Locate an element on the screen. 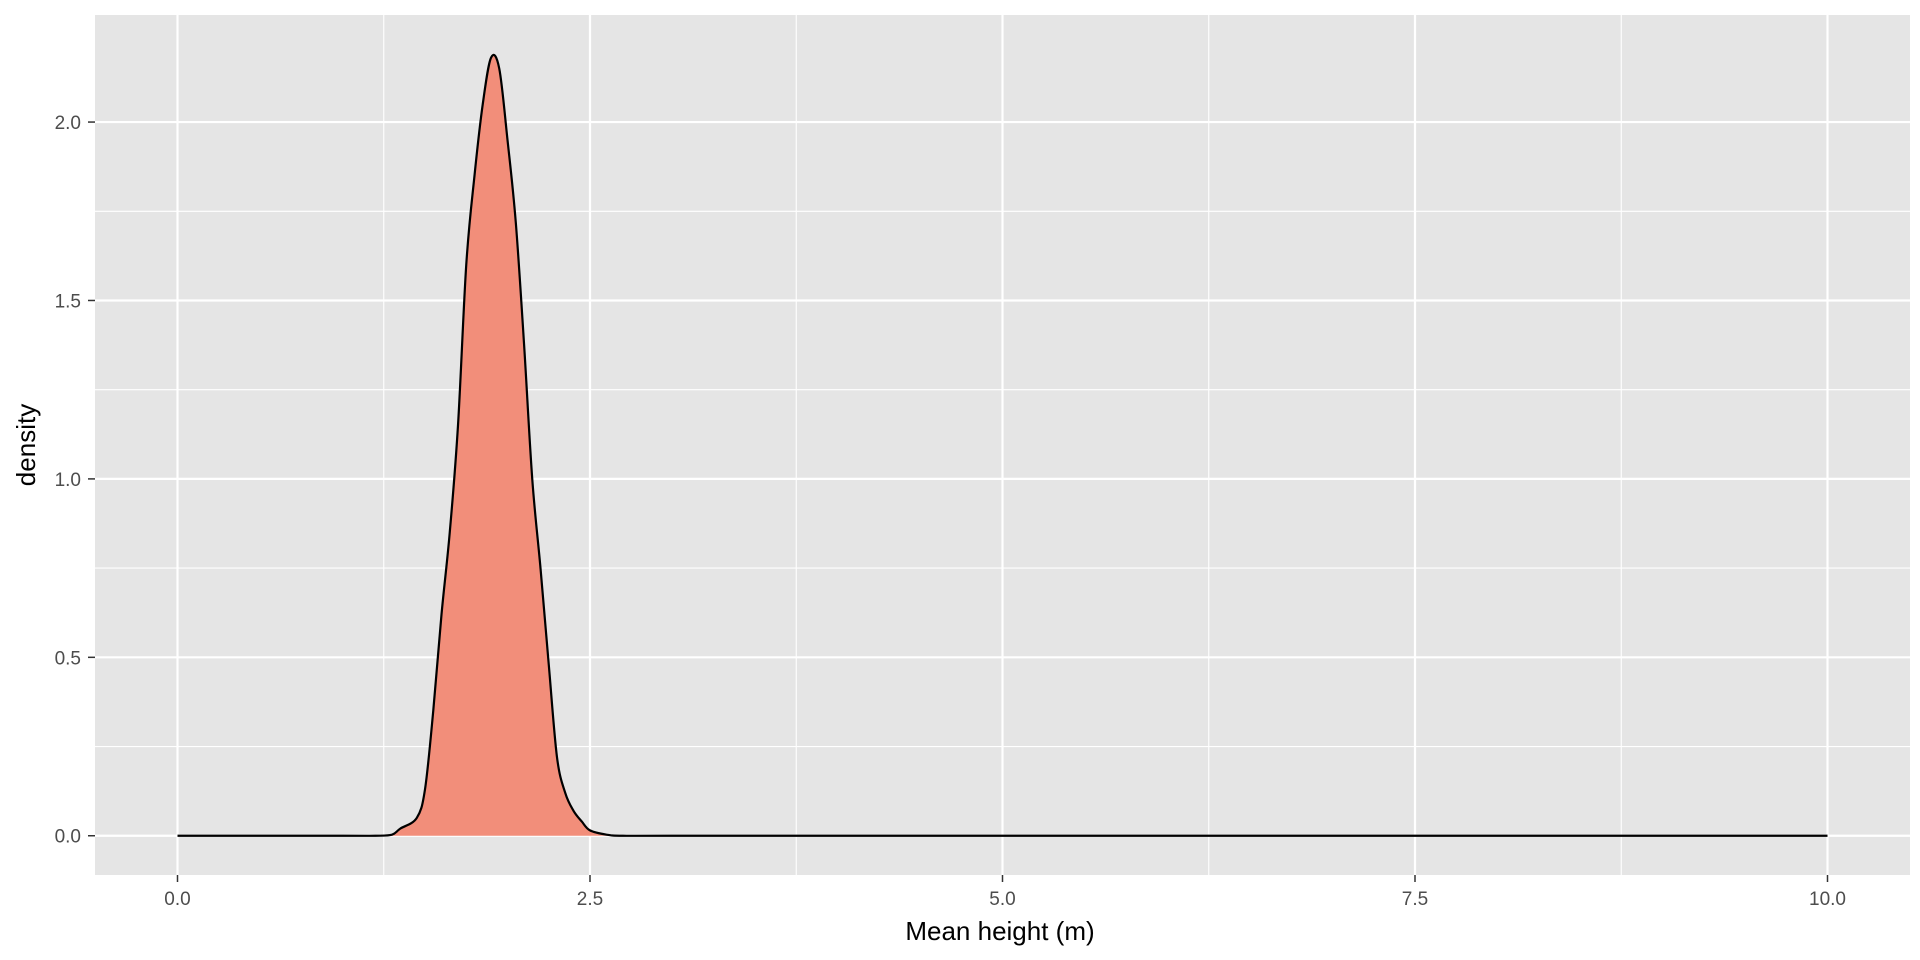 The image size is (1920, 960). x-tick-label: 0.0 is located at coordinates (177, 899).